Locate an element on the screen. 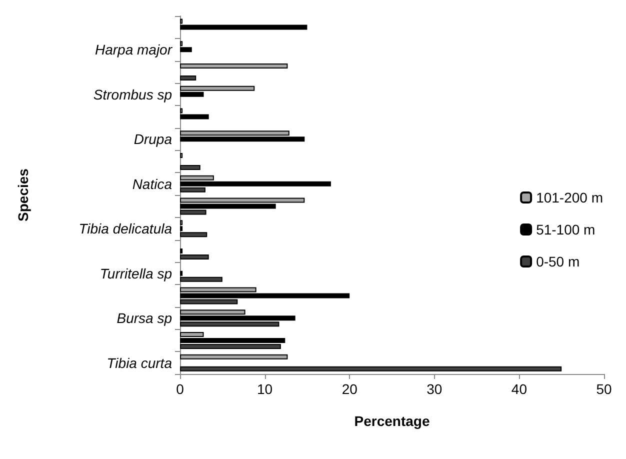 This screenshot has width=626, height=459. x-axis-title: Percentage is located at coordinates (392, 421).